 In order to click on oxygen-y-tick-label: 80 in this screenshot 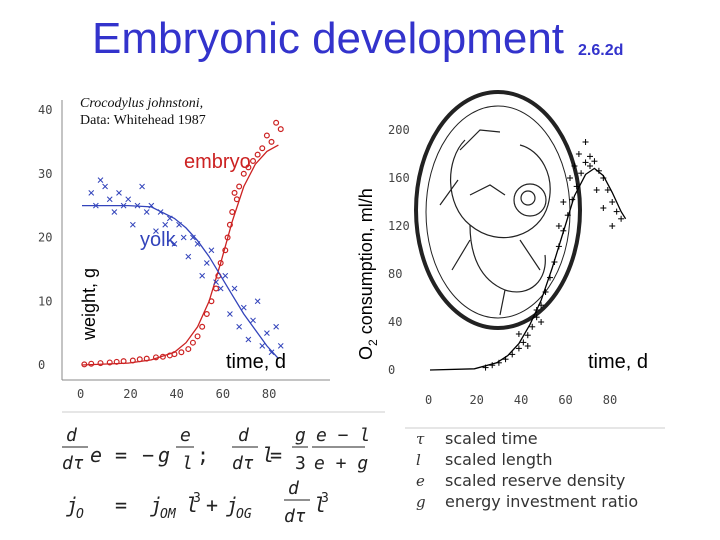, I will do `click(395, 274)`.